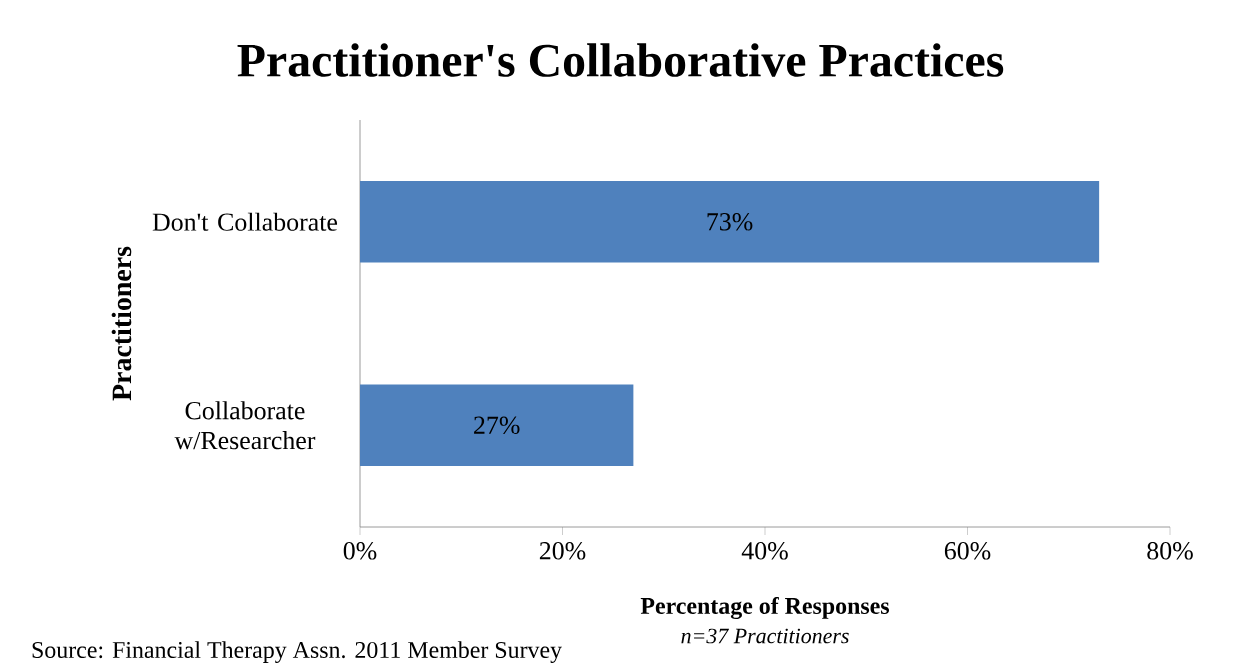  I want to click on x-tick-label: 20%, so click(562, 551).